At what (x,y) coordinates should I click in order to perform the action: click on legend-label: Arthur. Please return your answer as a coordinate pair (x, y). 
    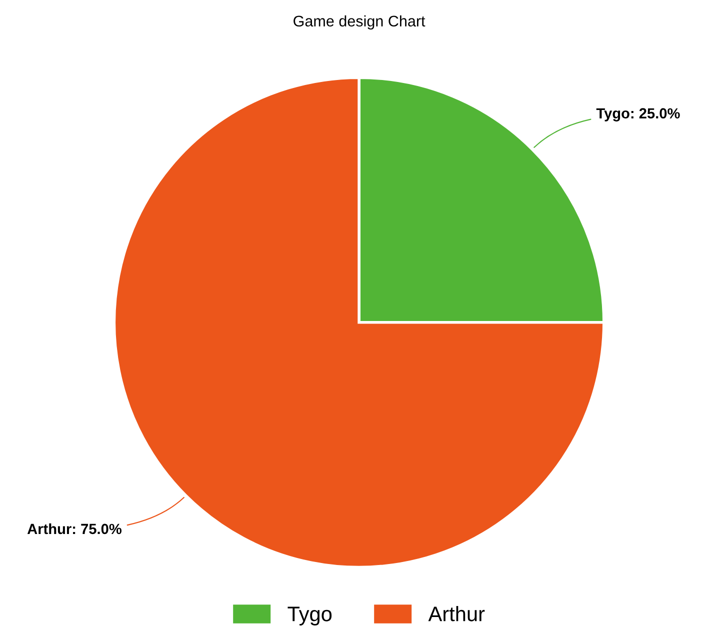
    Looking at the image, I should click on (456, 614).